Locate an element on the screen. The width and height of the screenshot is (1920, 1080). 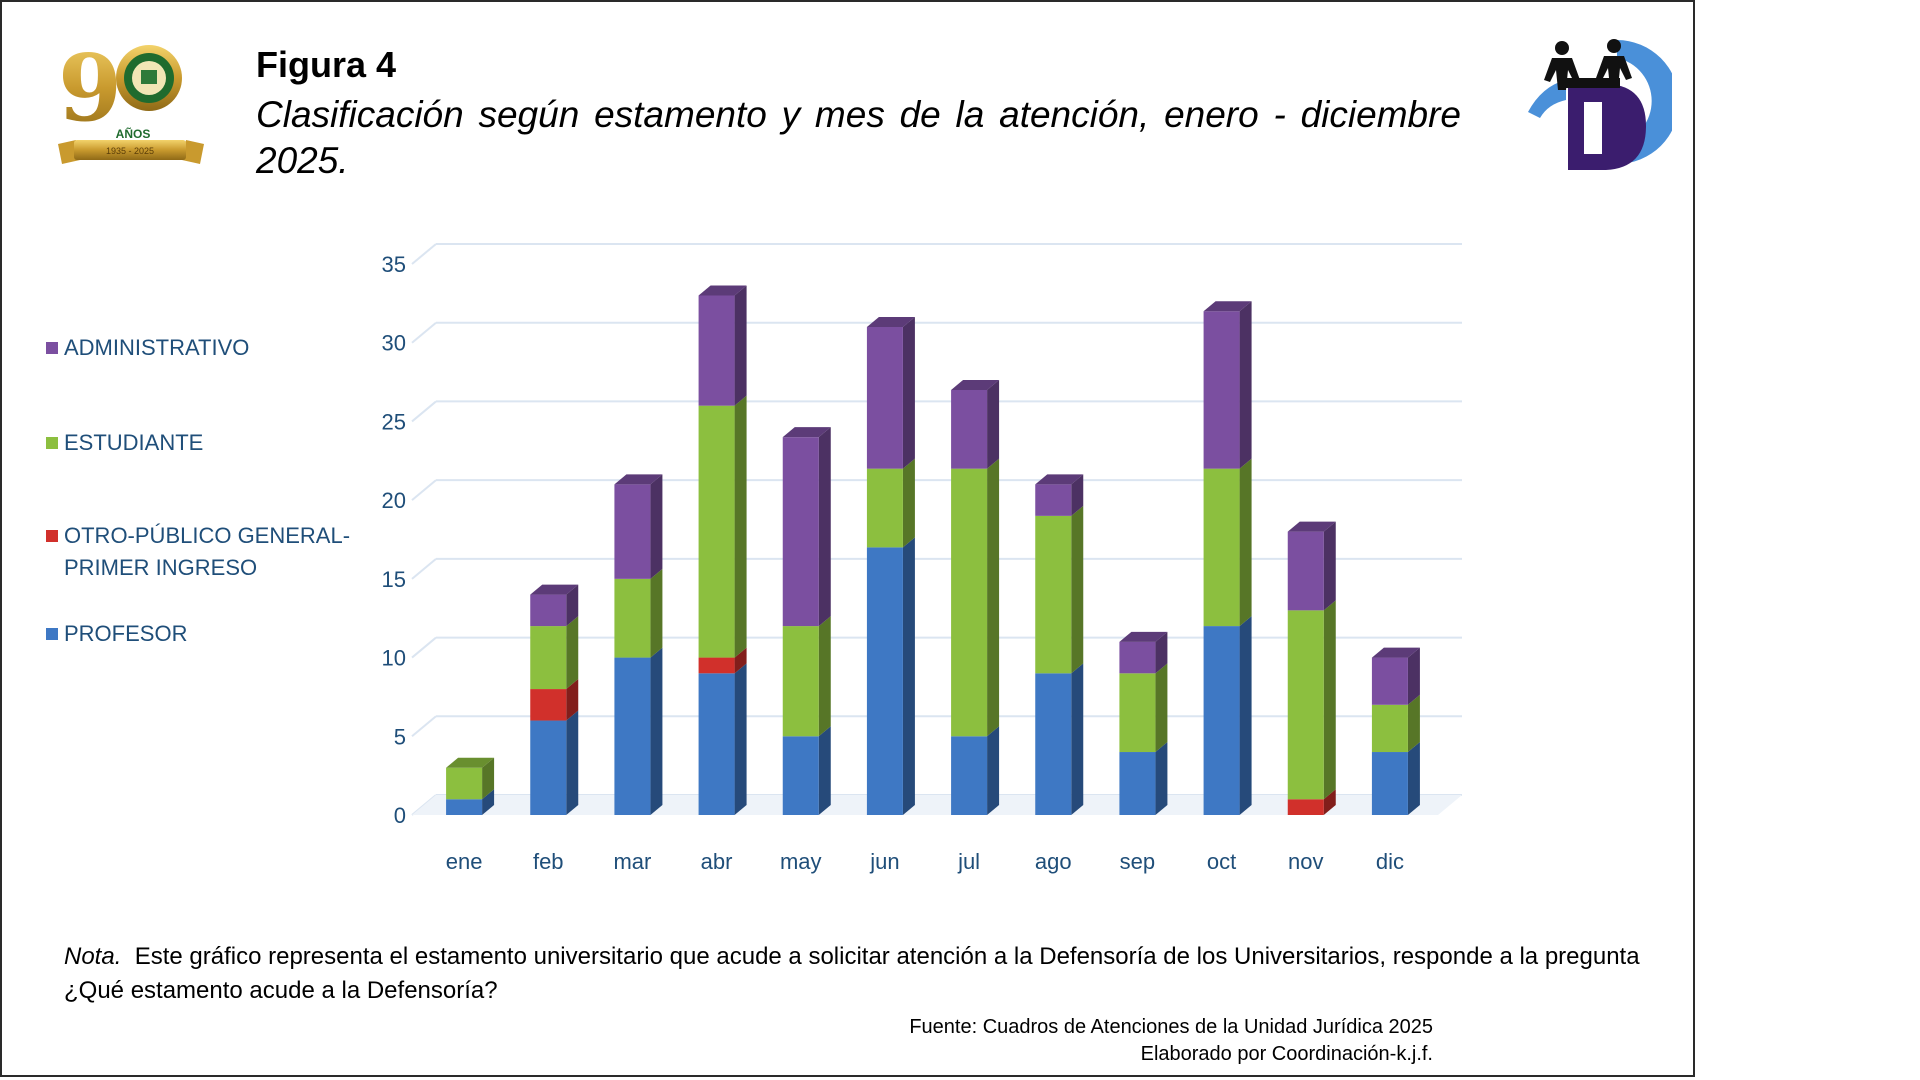
bar-stack-oct is located at coordinates (1227, 558).